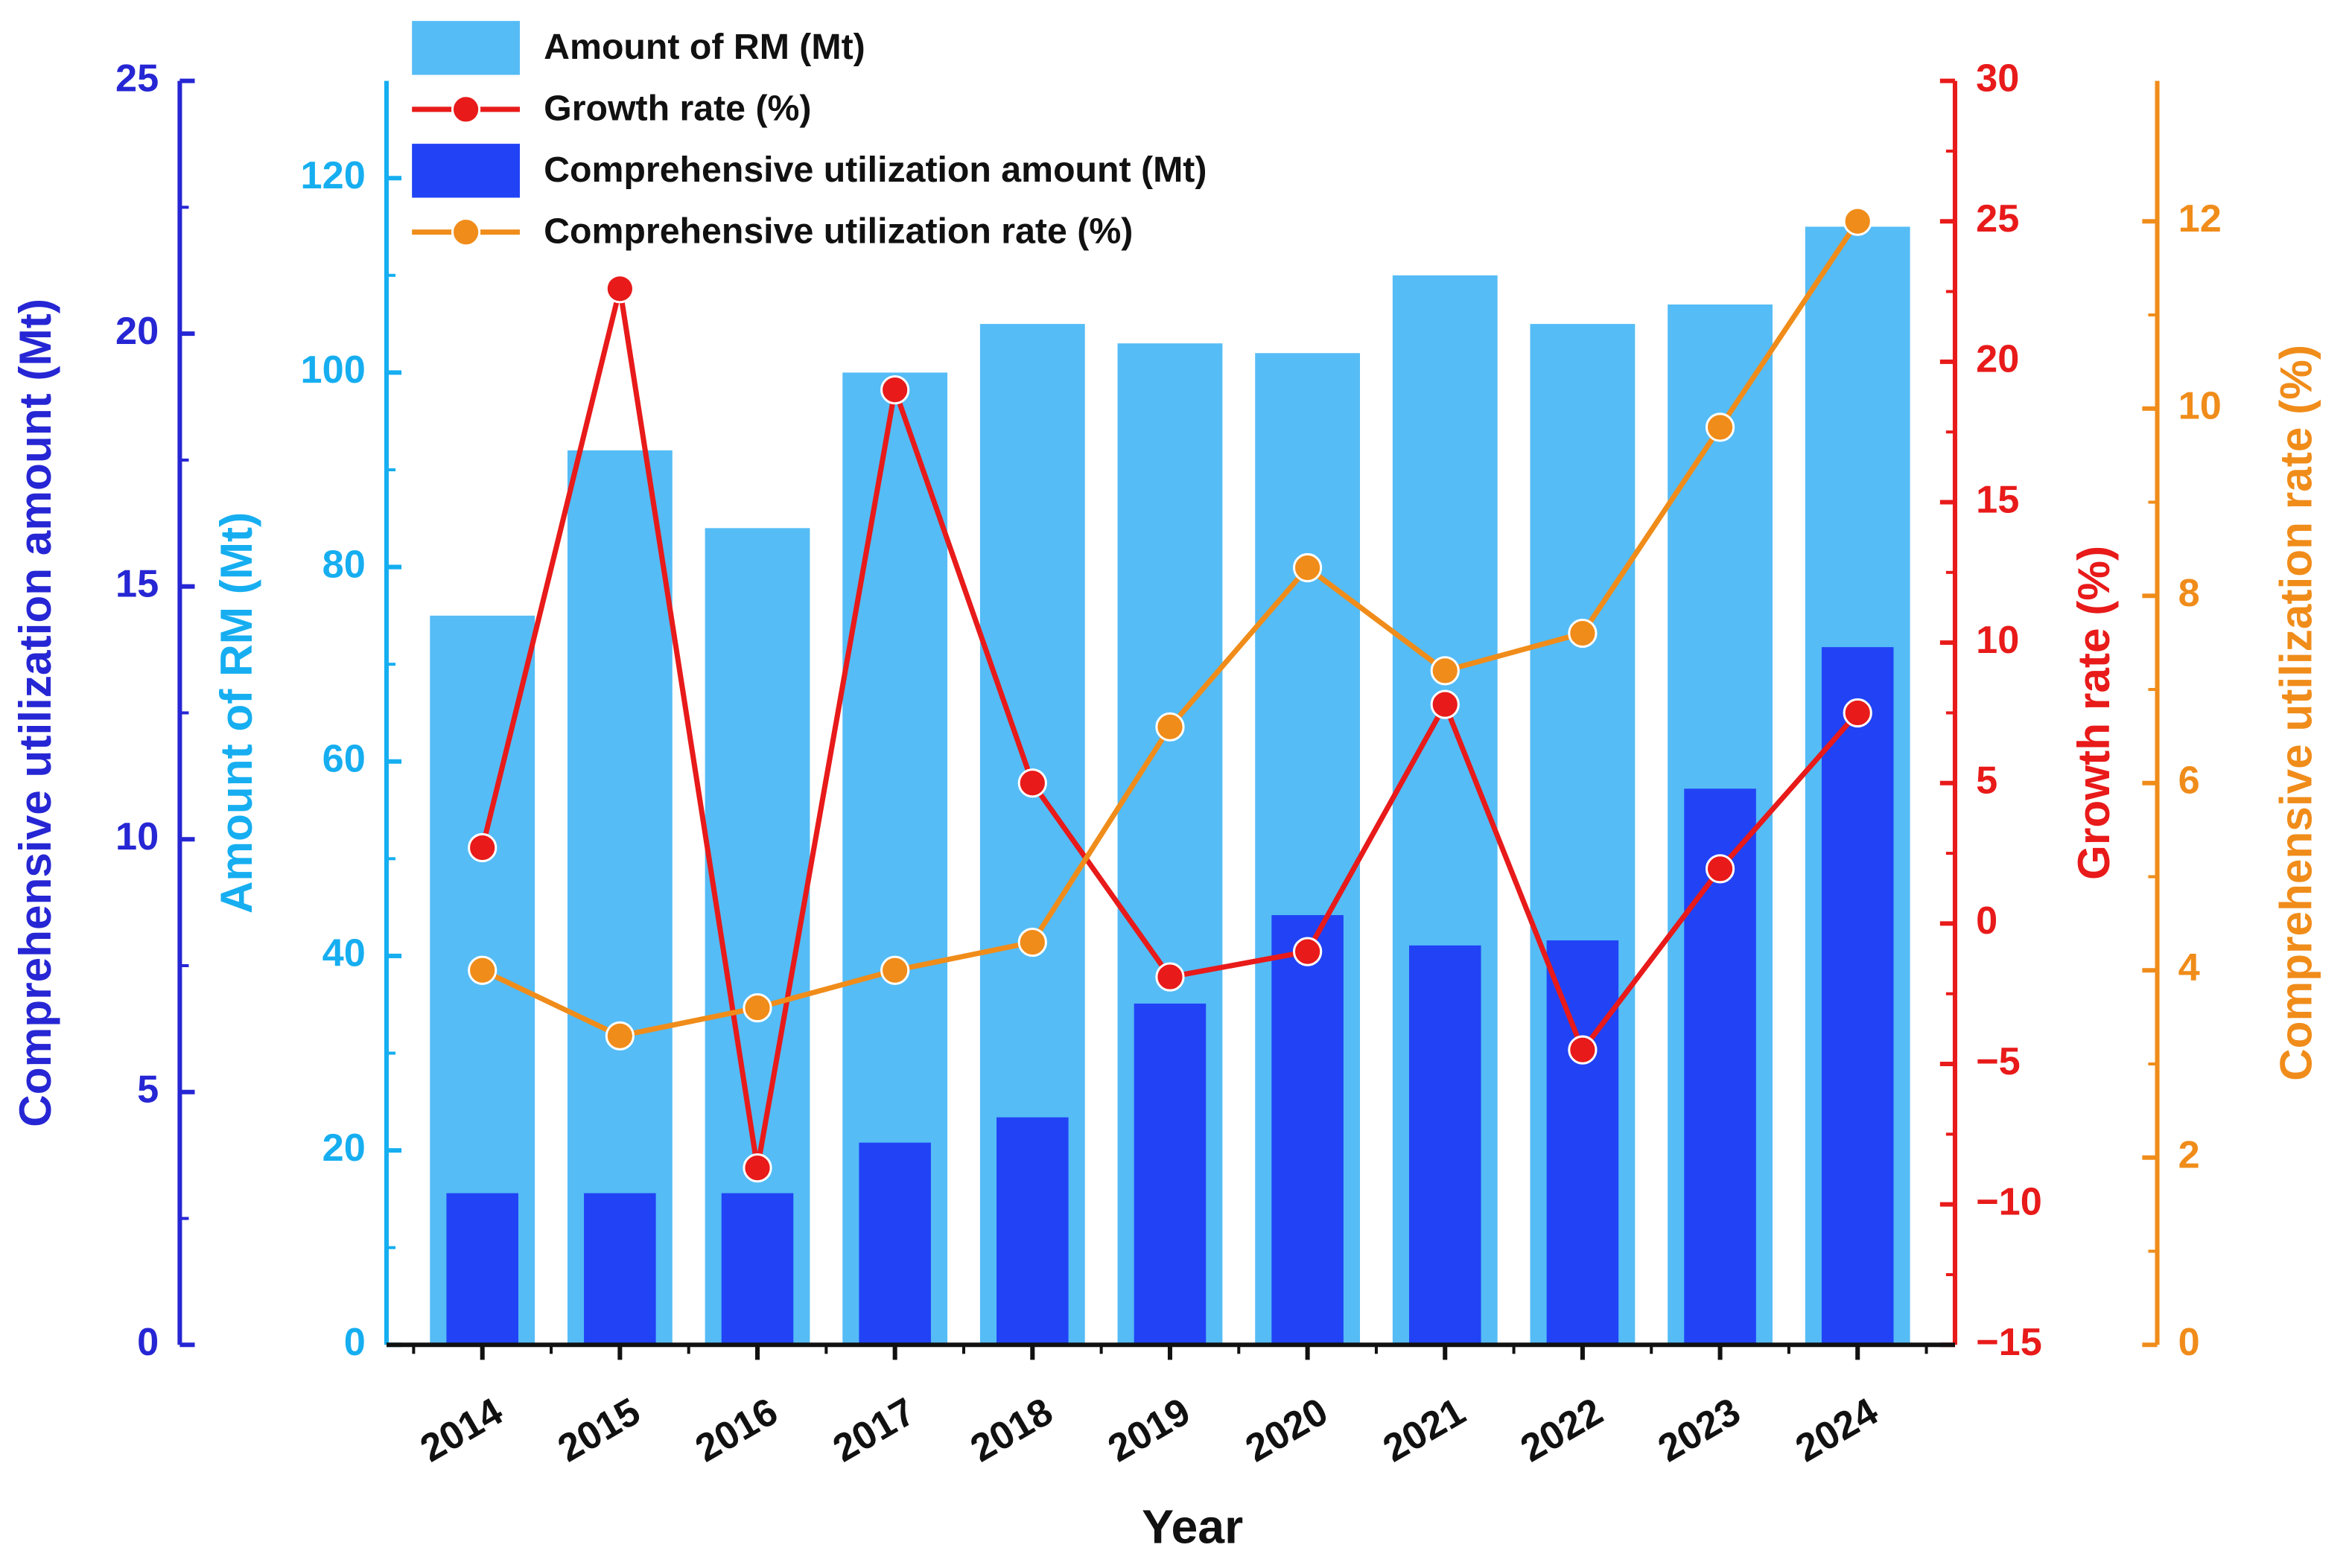 The width and height of the screenshot is (2349, 1568). What do you see at coordinates (2189, 781) in the screenshot?
I see `y-tick-label: 6` at bounding box center [2189, 781].